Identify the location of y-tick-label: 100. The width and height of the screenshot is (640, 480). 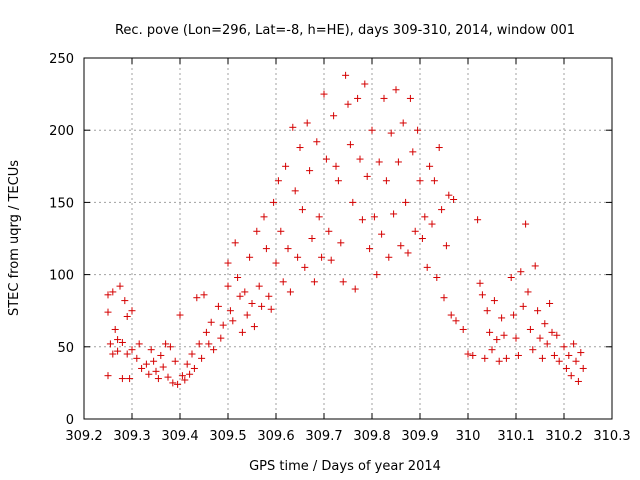
(61, 276).